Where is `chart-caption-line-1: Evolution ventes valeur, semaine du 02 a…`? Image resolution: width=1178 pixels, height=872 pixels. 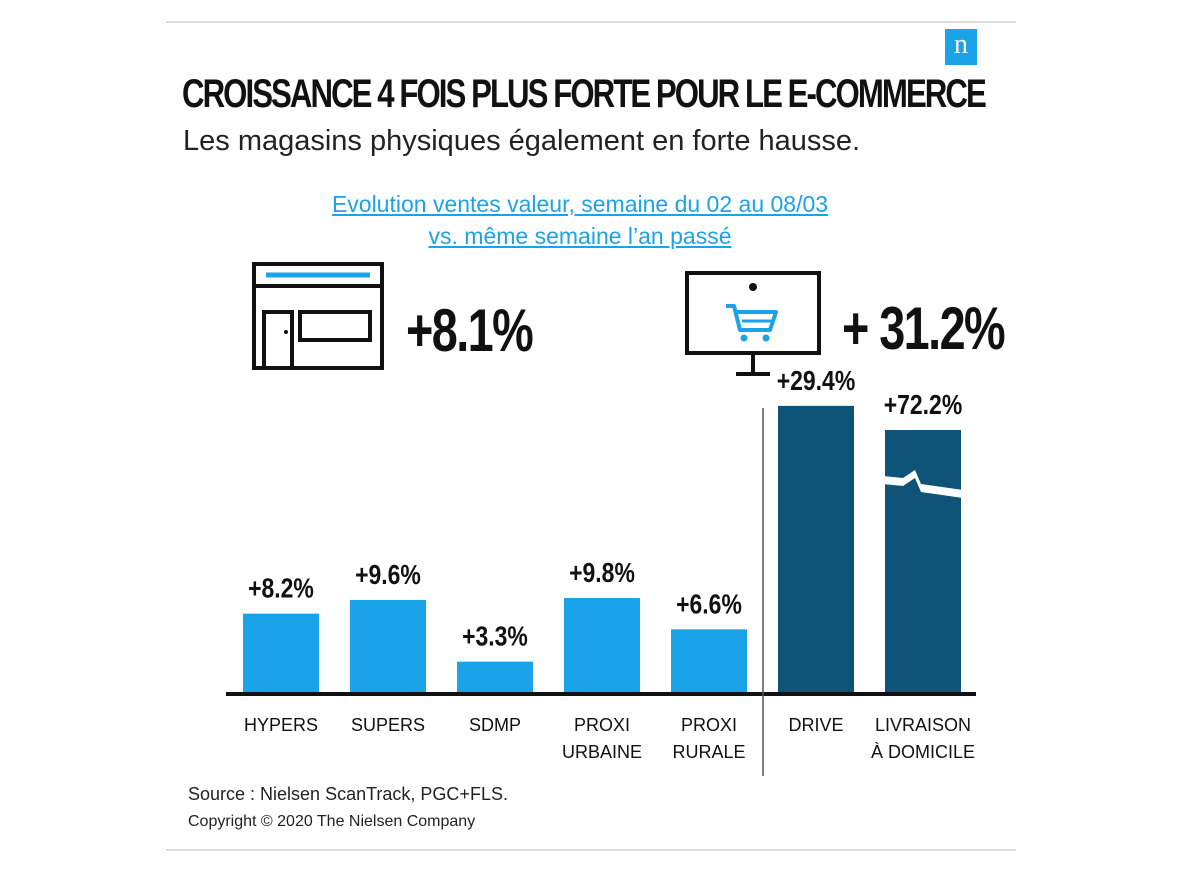
chart-caption-line-1: Evolution ventes valeur, semaine du 02 a… is located at coordinates (580, 204).